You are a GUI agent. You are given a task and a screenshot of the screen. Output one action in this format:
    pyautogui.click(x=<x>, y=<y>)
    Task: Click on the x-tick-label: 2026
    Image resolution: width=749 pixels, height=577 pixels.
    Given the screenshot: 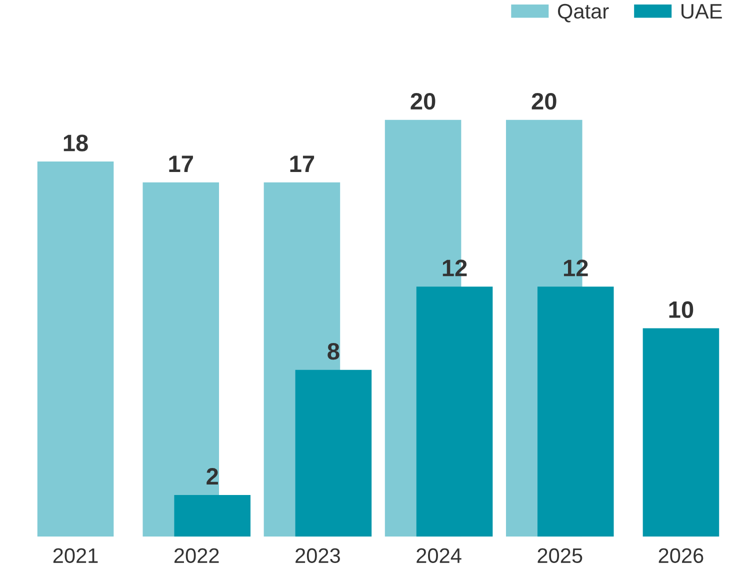 What is the action you would take?
    pyautogui.click(x=681, y=556)
    